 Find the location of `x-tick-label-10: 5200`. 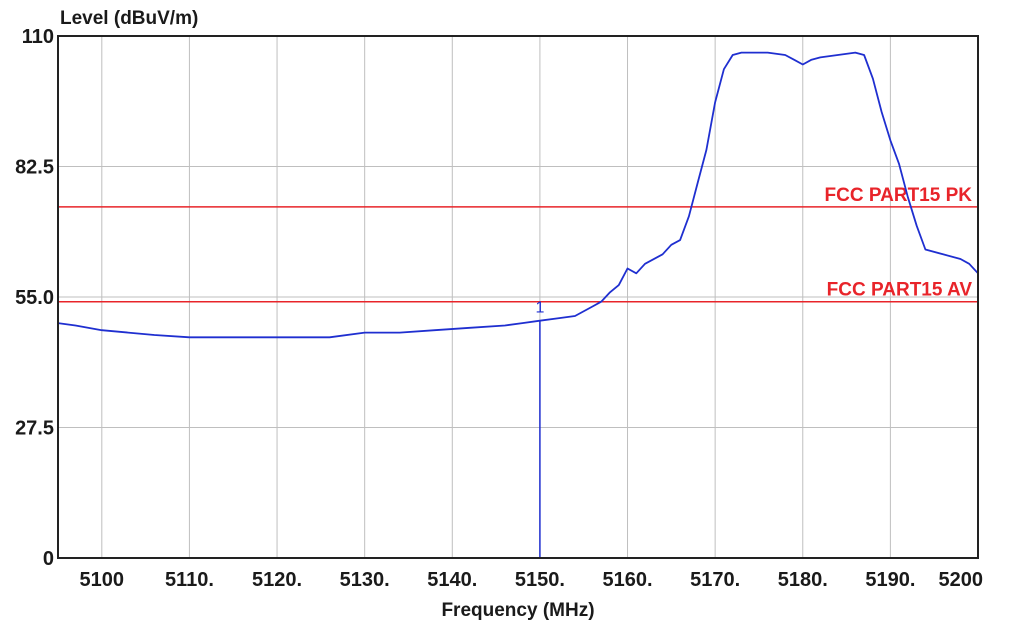

x-tick-label-10: 5200 is located at coordinates (961, 580).